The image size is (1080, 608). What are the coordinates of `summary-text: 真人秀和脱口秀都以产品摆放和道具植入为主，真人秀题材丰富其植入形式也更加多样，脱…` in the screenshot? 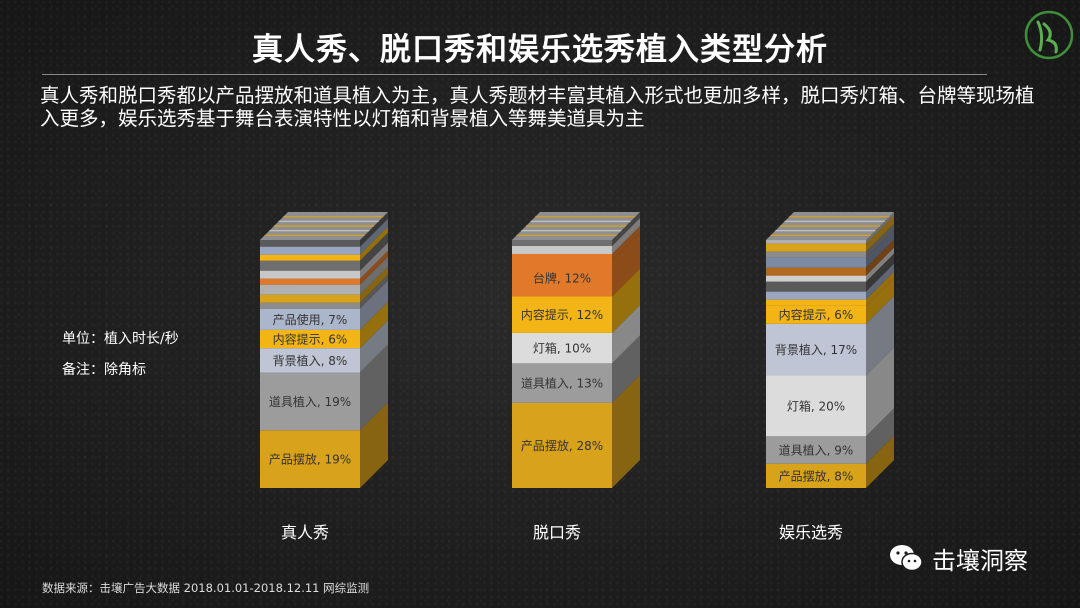 It's located at (537, 107).